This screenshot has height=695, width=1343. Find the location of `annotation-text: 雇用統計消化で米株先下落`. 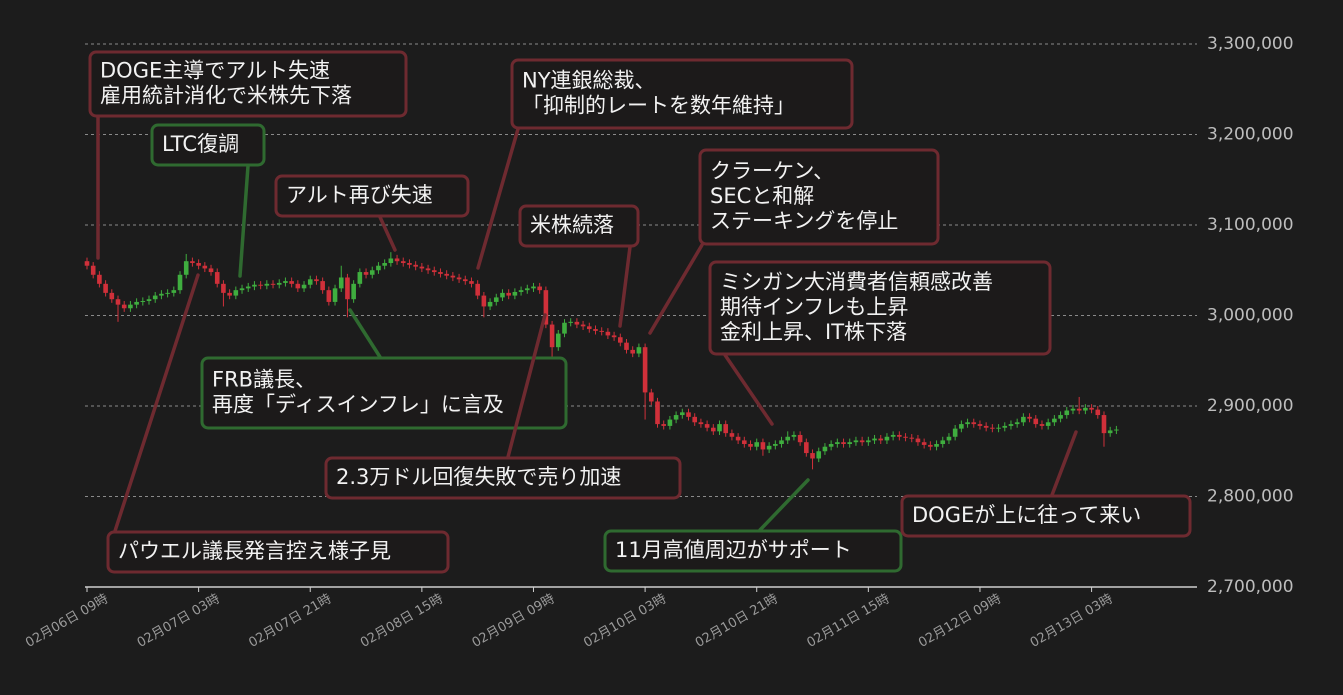

annotation-text: 雇用統計消化で米株先下落 is located at coordinates (226, 96).